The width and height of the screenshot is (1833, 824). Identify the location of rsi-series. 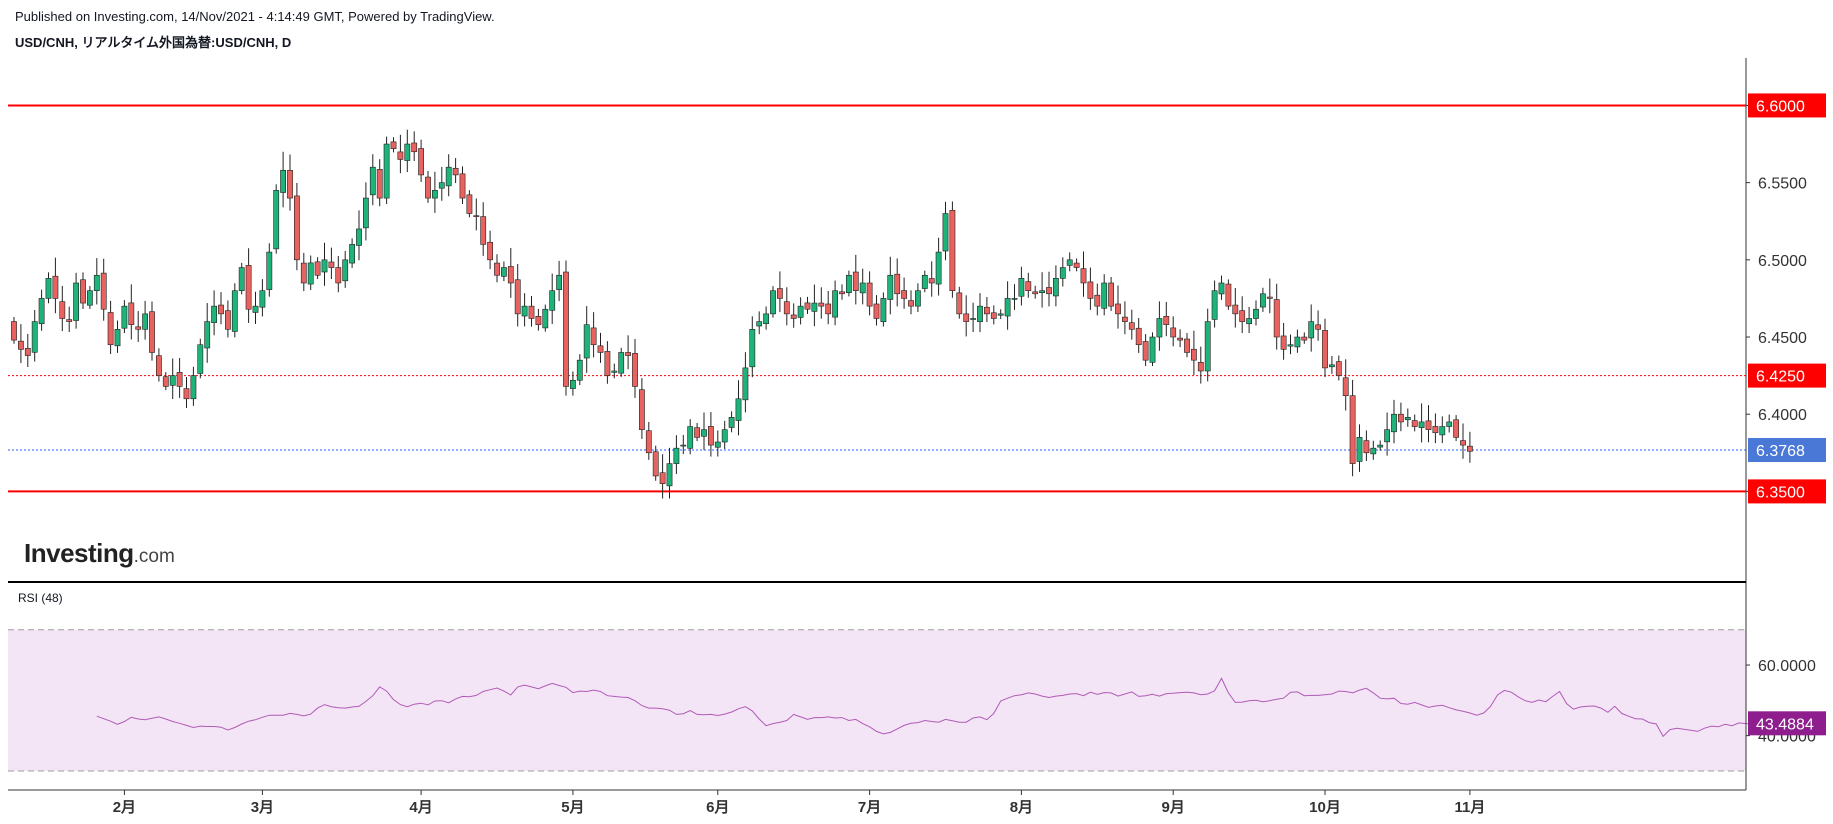
(942, 707).